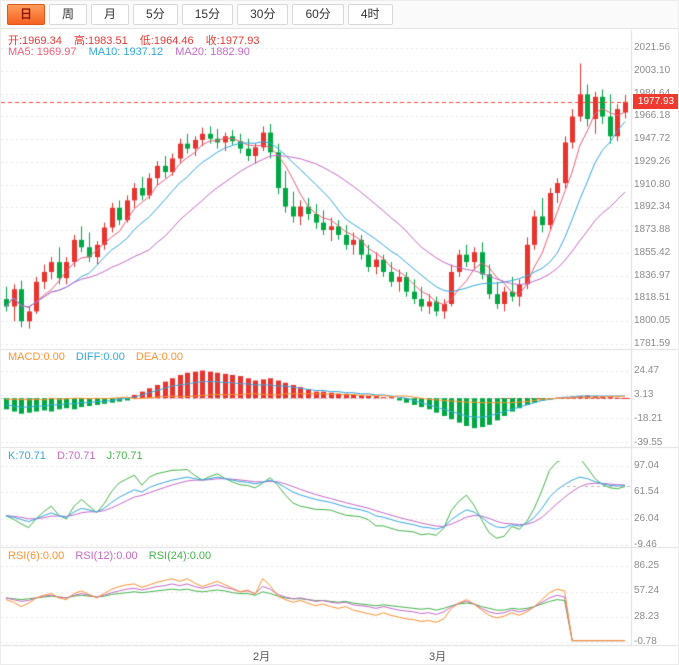 This screenshot has height=665, width=679. I want to click on y-axis-label: -39.55, so click(648, 442).